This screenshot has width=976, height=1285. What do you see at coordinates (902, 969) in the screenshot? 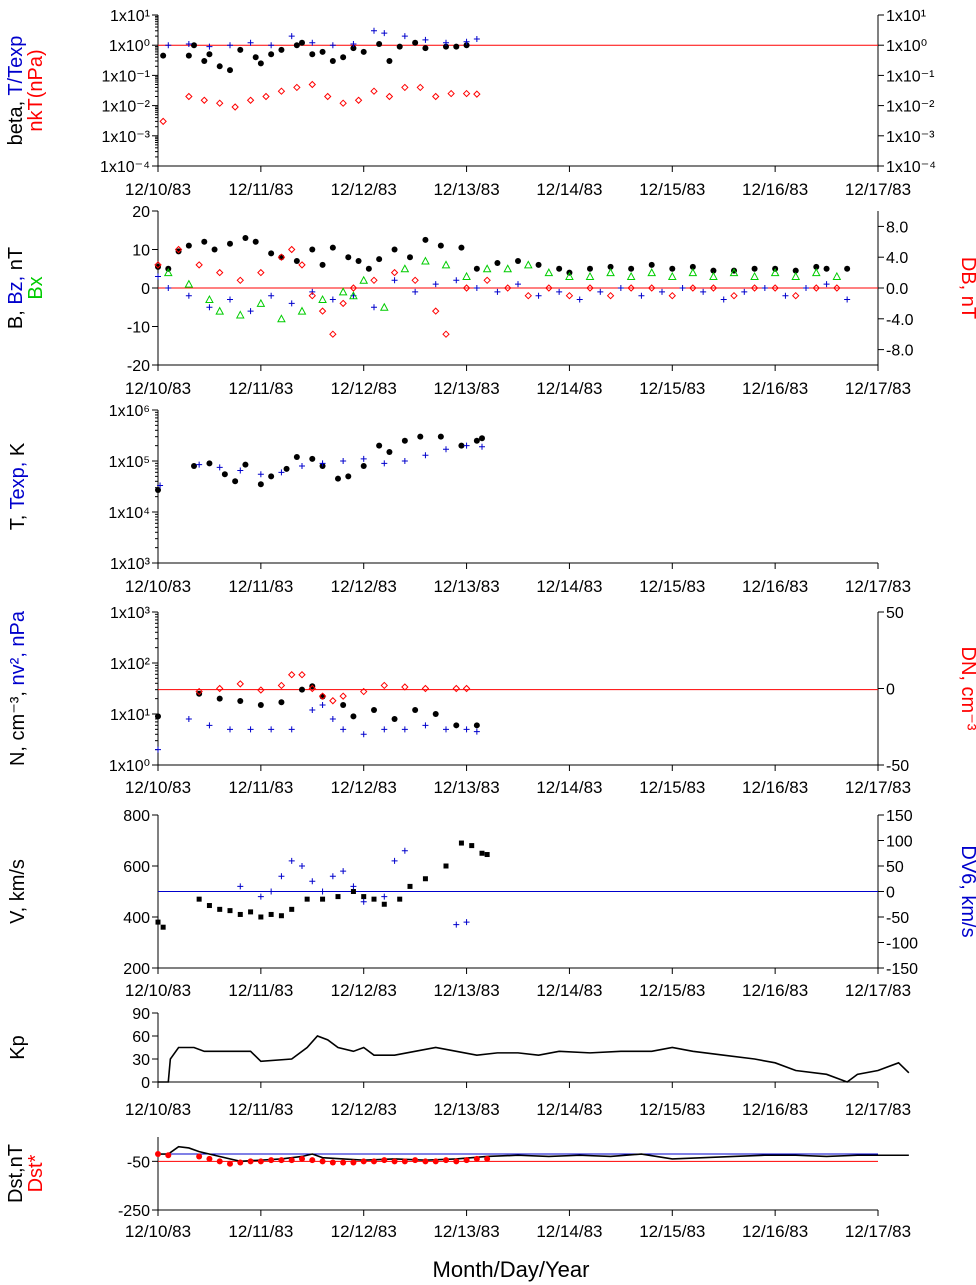
I see `y-tick-label-right: -150` at bounding box center [902, 969].